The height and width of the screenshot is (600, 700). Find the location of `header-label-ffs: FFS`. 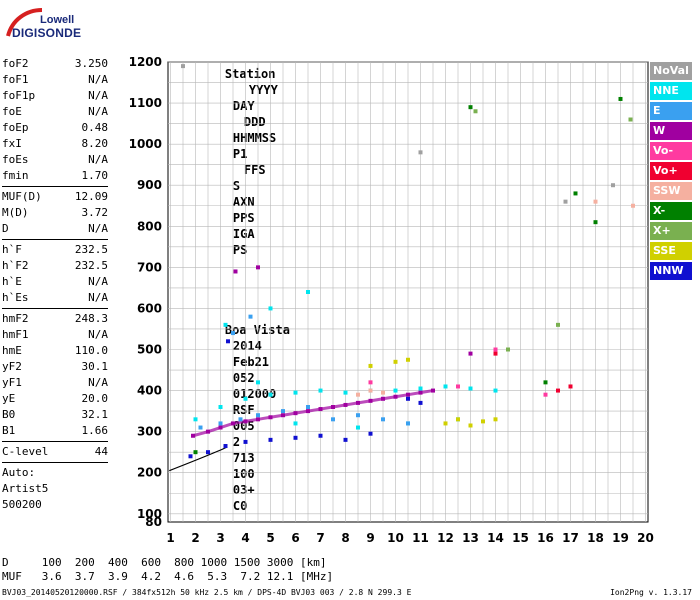

header-label-ffs: FFS is located at coordinates (254, 170).